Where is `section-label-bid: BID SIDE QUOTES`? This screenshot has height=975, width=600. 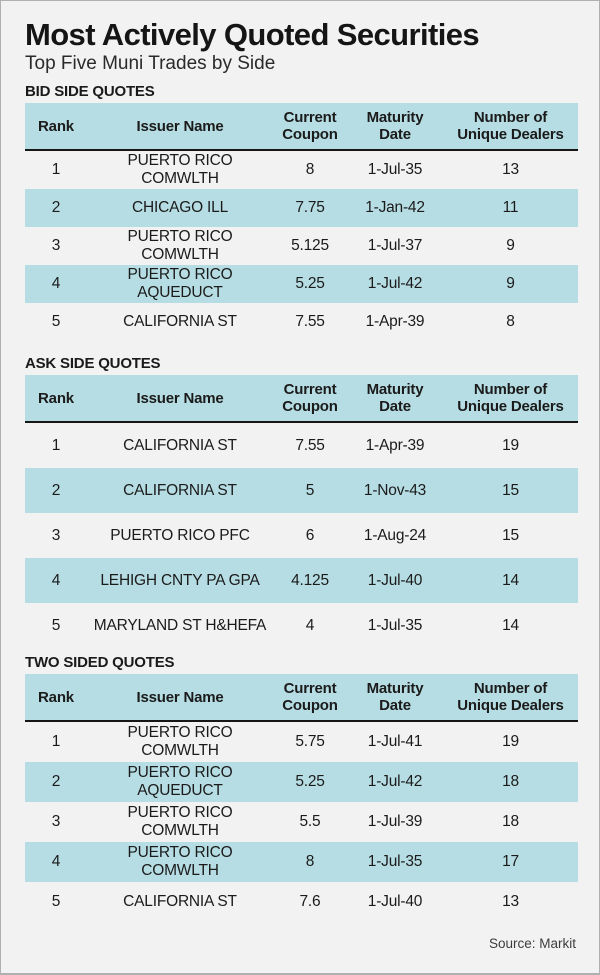 section-label-bid: BID SIDE QUOTES is located at coordinates (90, 91).